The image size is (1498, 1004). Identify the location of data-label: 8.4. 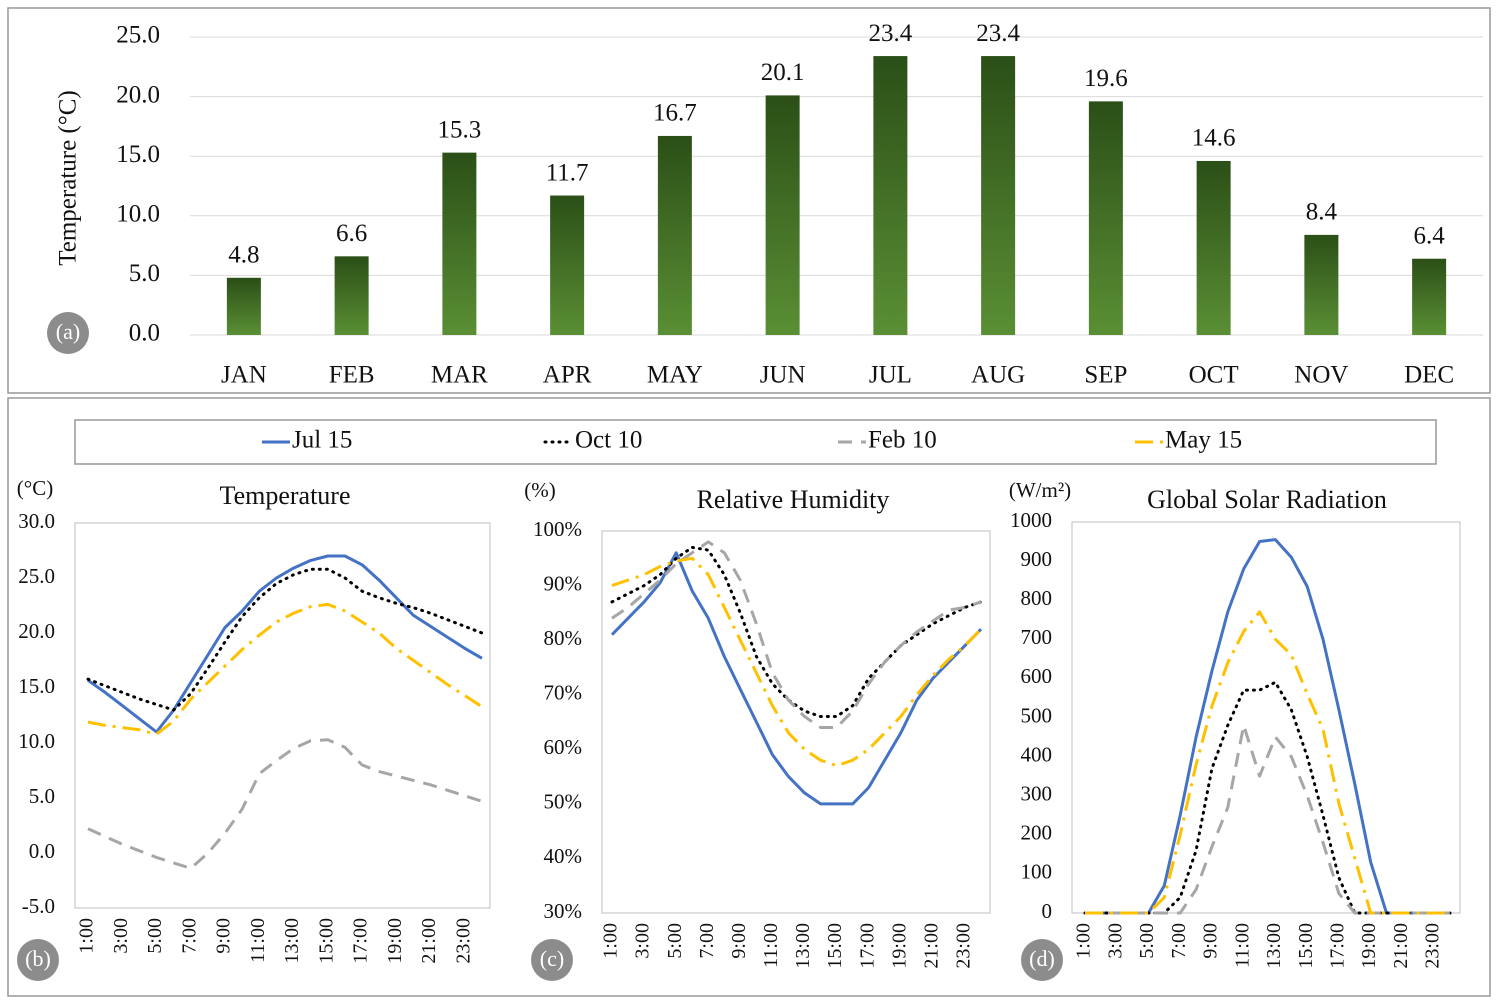
(1322, 212).